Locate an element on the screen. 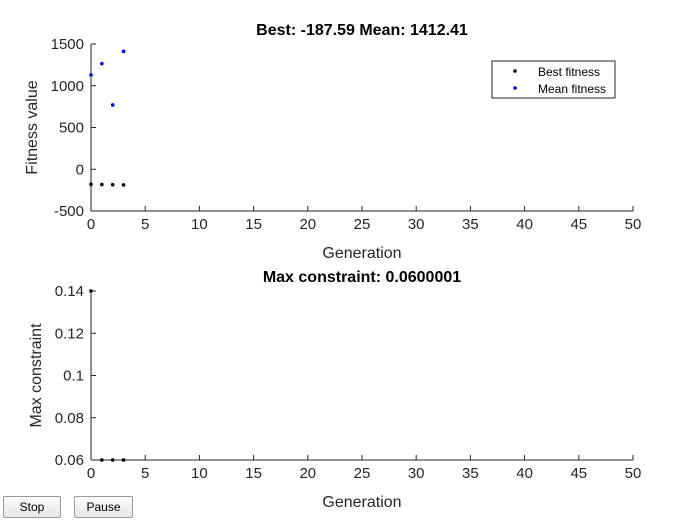 This screenshot has height=525, width=700. chart2-x-tick-label: 35 is located at coordinates (470, 473).